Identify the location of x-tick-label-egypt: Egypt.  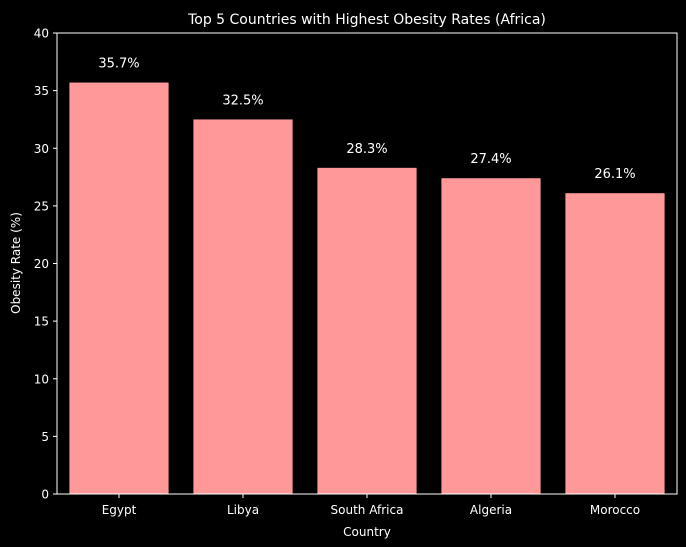
(119, 510).